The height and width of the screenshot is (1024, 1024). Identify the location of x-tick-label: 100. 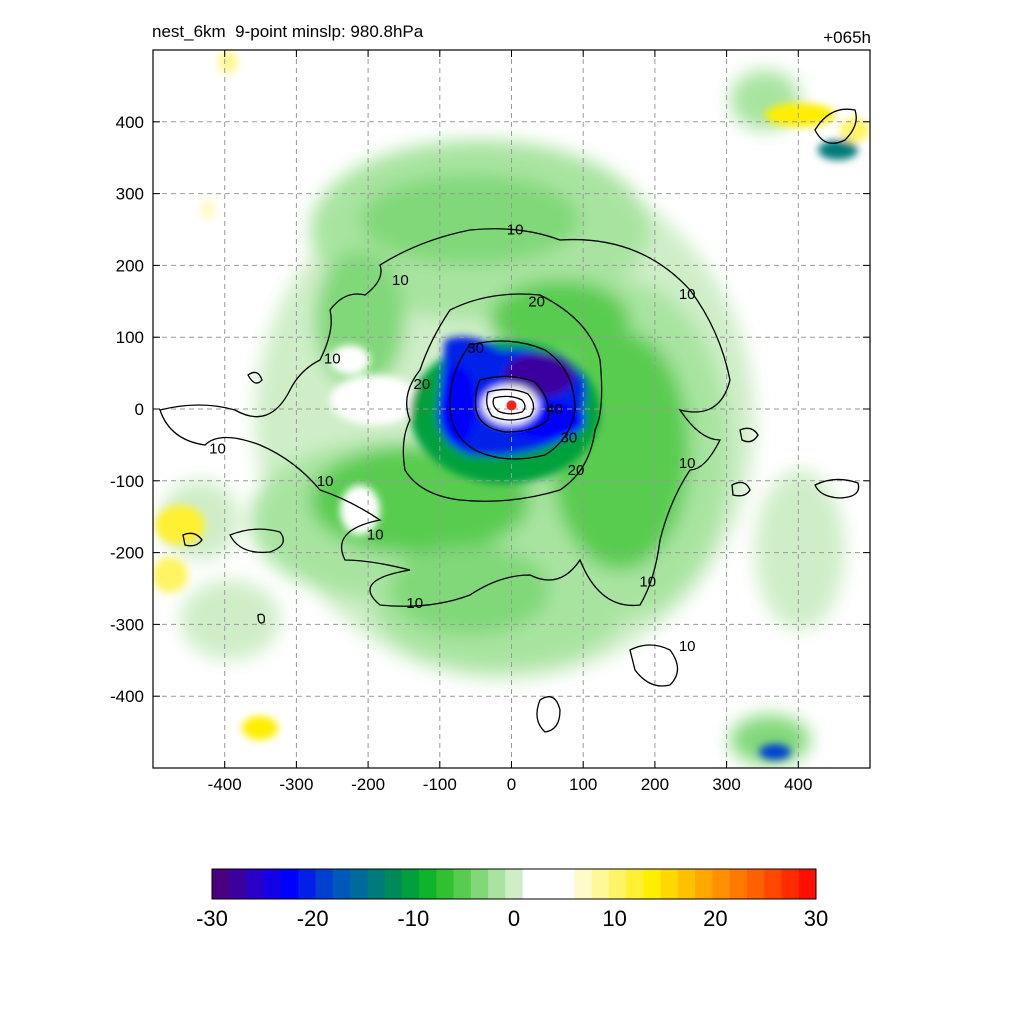
(583, 784).